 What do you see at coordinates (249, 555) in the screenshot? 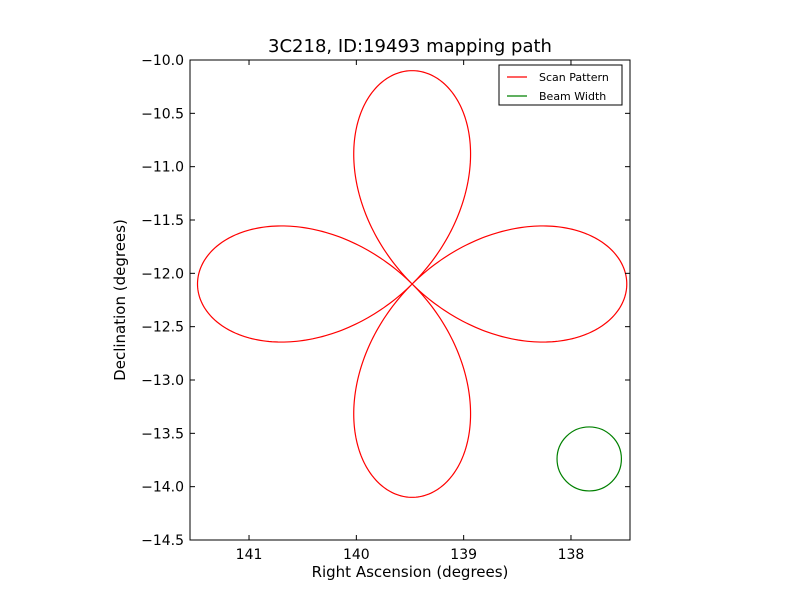
I see `x-tick-label: 141` at bounding box center [249, 555].